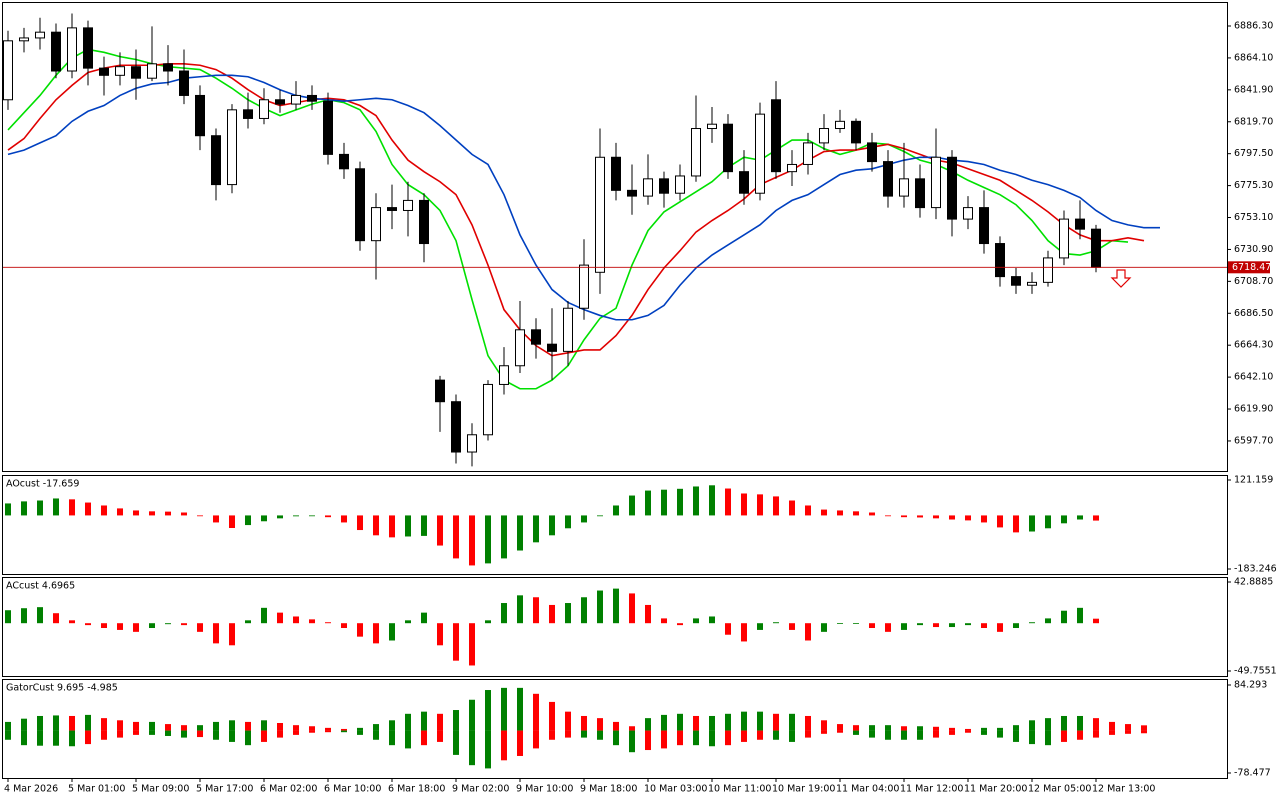  What do you see at coordinates (1255, 670) in the screenshot?
I see `y-tick-label: -49.7551` at bounding box center [1255, 670].